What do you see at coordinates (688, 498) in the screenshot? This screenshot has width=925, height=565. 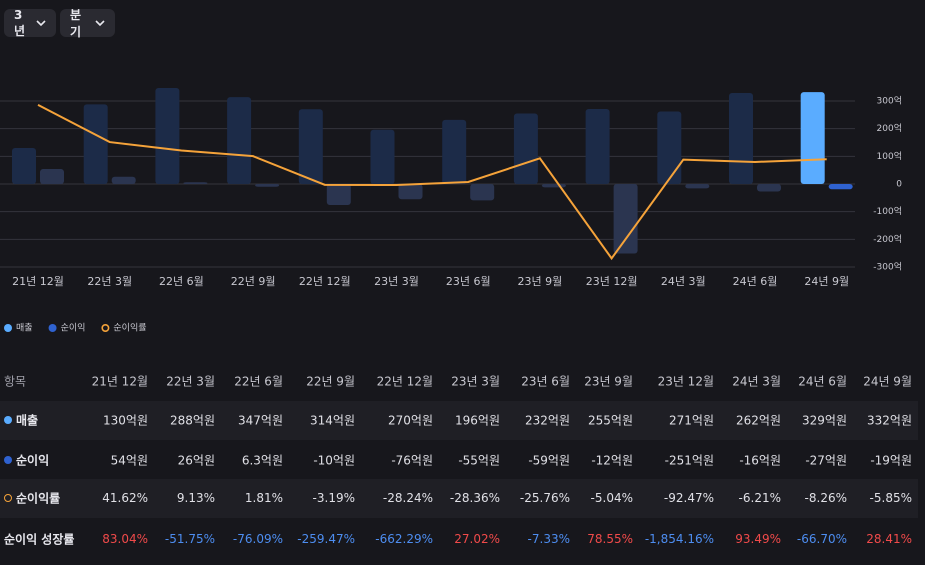 I see `table-cell: -92.47%` at bounding box center [688, 498].